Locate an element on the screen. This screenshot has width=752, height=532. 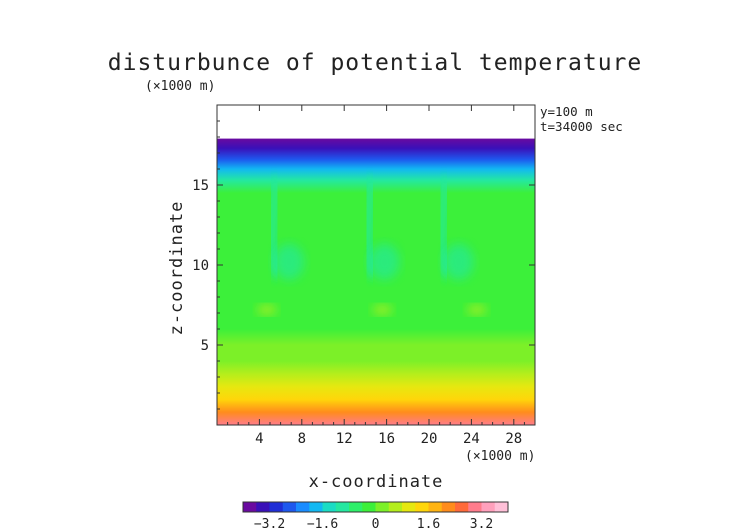
z-tick-label: 15 is located at coordinates (200, 186).